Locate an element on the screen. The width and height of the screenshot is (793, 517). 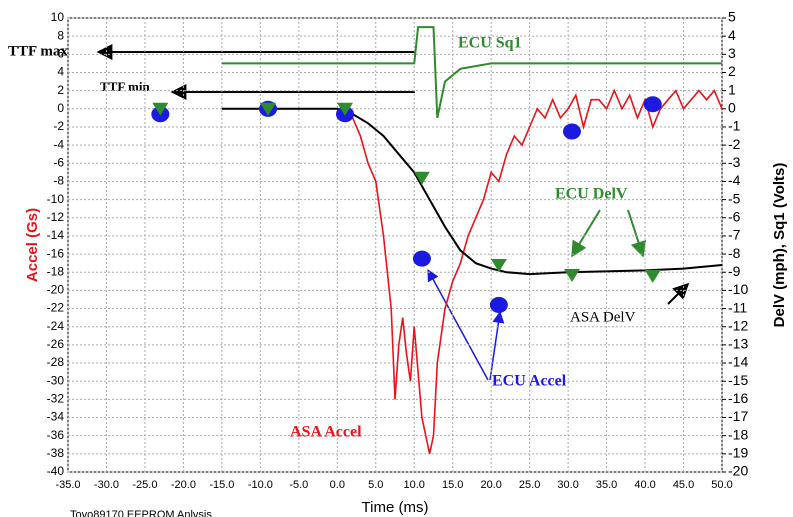
y-tick-label: -18 is located at coordinates (56, 271).